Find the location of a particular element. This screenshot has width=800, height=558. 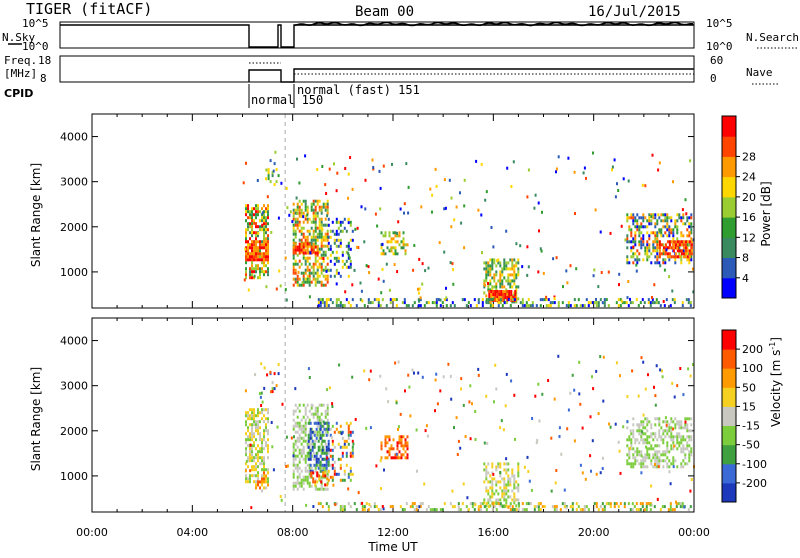

colorbar-tick-label: 50 is located at coordinates (749, 387).